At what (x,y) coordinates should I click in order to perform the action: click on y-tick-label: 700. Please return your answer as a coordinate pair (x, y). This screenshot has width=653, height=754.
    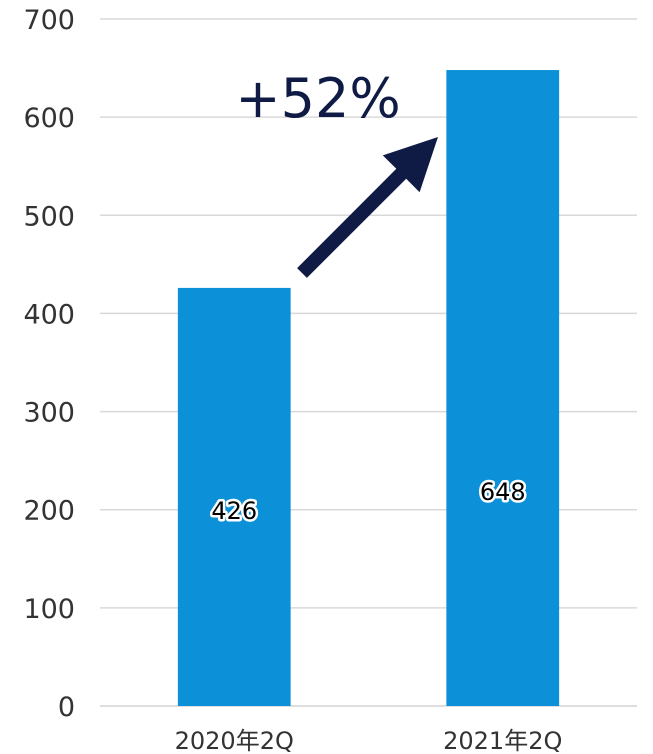
    Looking at the image, I should click on (49, 20).